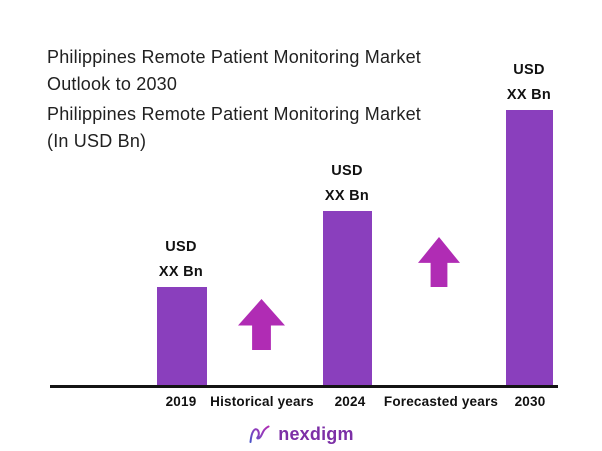 This screenshot has width=602, height=451. Describe the element at coordinates (347, 184) in the screenshot. I see `bar-value-label-2024: USD XX Bn` at that location.